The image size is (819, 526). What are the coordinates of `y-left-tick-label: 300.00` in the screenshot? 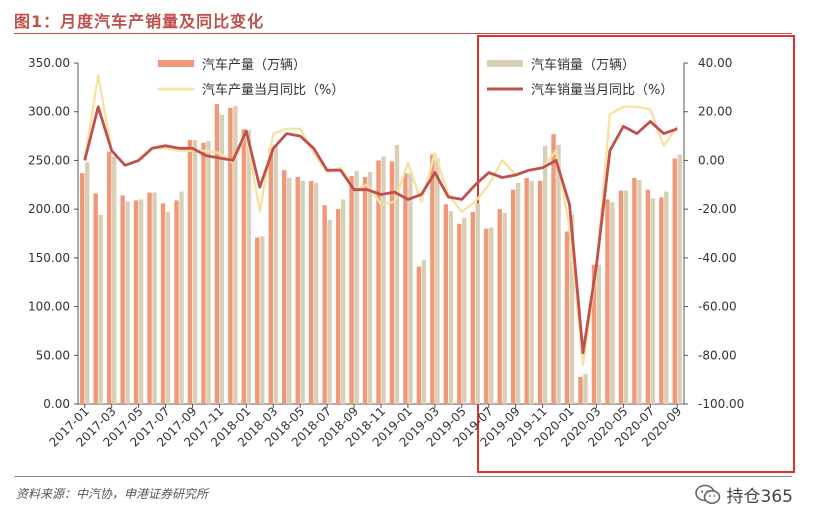 It's located at (49, 112).